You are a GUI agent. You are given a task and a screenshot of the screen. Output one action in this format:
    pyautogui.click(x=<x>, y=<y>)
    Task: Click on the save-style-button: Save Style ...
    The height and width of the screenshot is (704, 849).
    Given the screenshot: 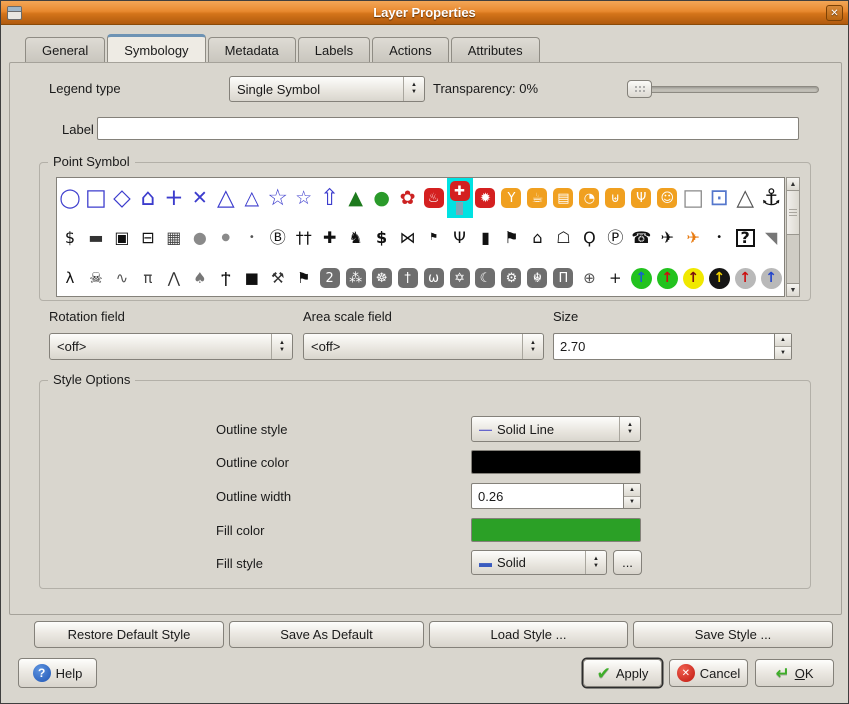 What is the action you would take?
    pyautogui.click(x=733, y=634)
    